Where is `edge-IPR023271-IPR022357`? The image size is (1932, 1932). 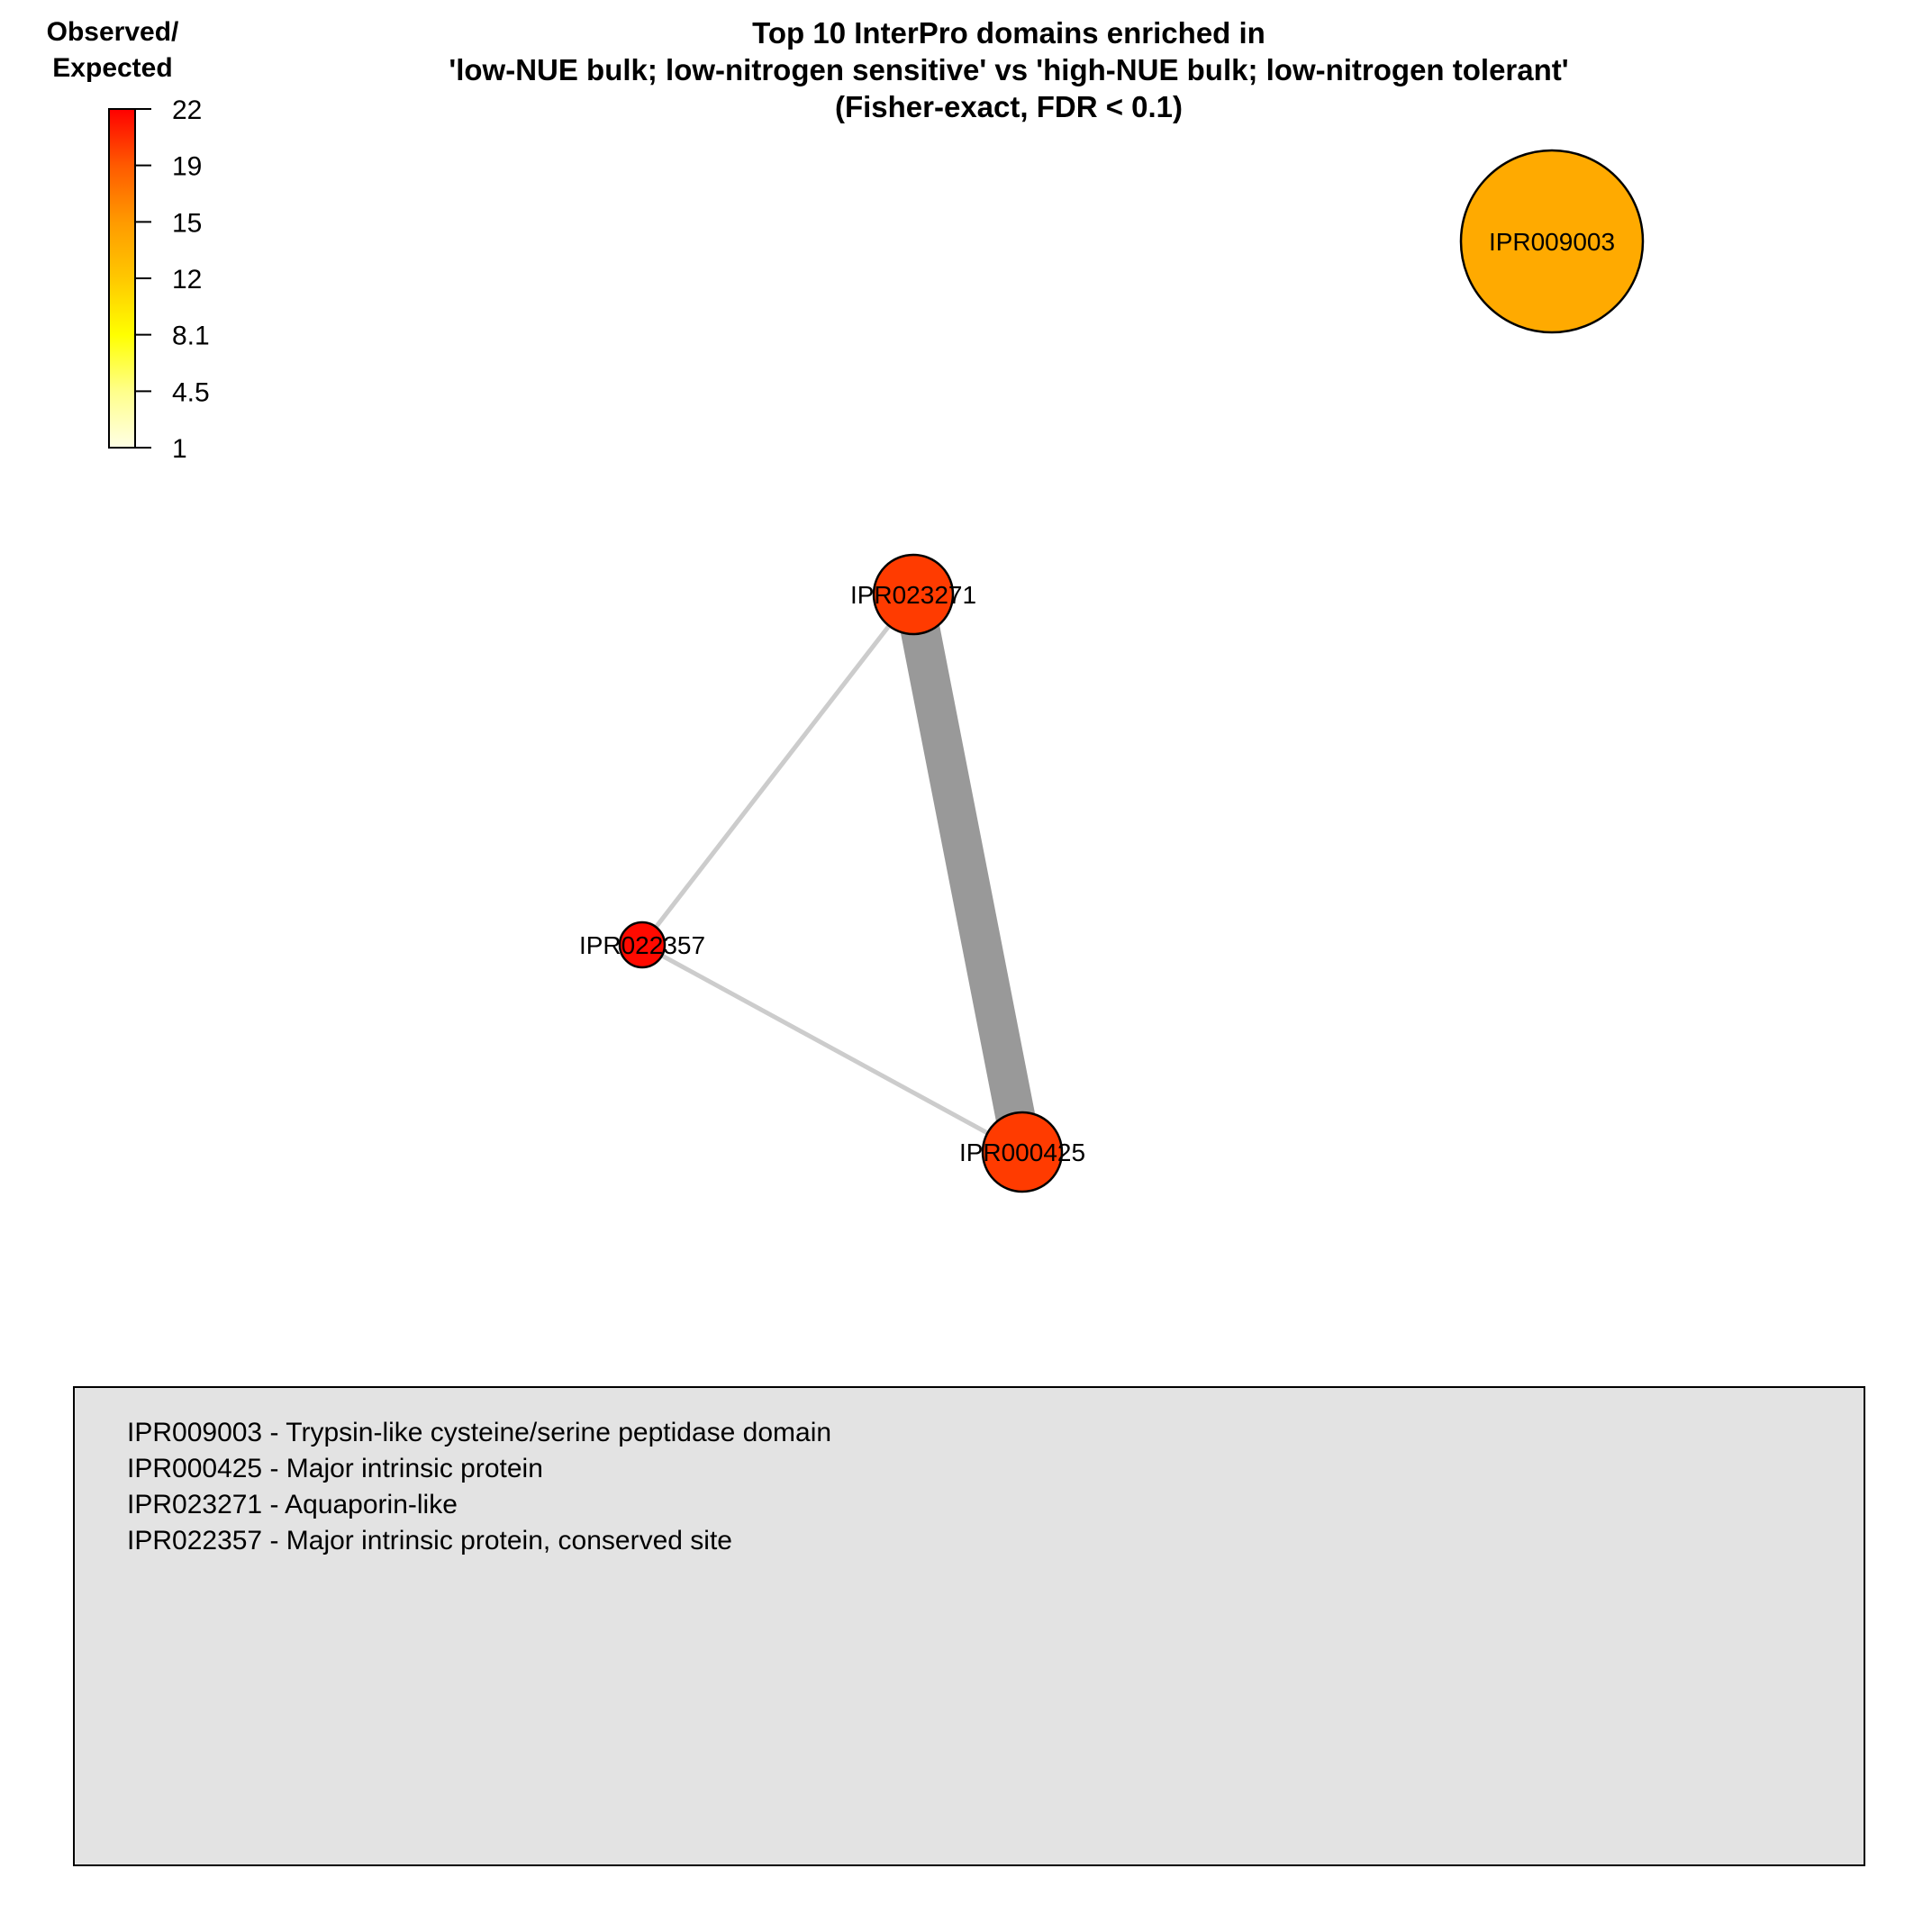
edge-IPR023271-IPR022357 is located at coordinates (777, 770).